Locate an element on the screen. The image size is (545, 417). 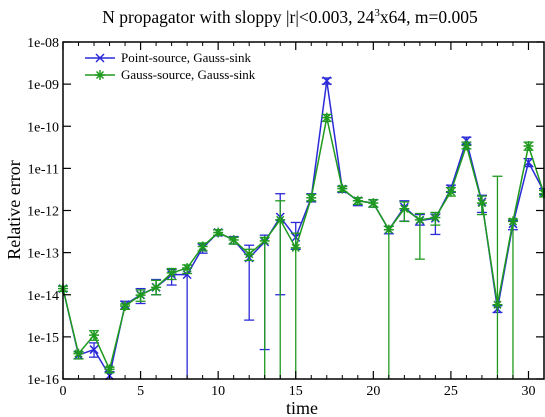
y-axis-label: Relative error is located at coordinates (14, 209).